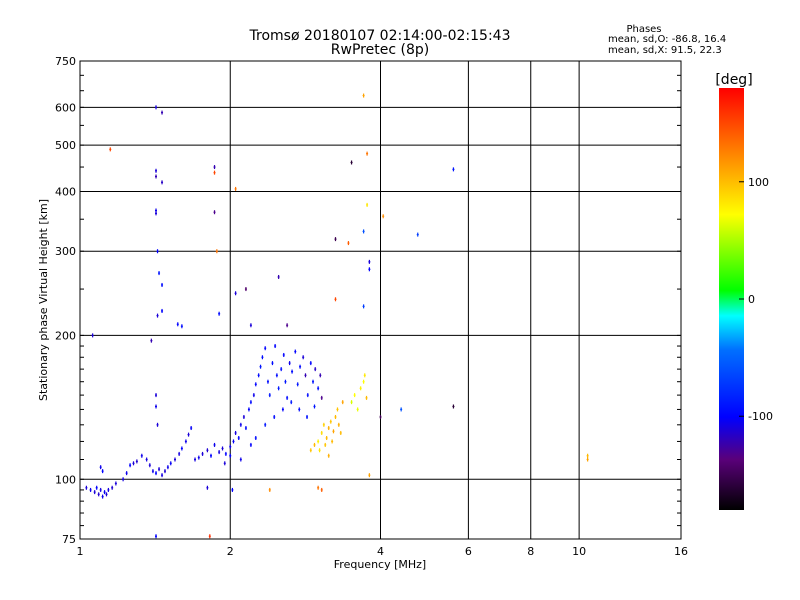  Describe the element at coordinates (43, 300) in the screenshot. I see `y-axis-label: Stationary phase Virtual Height [km]` at that location.